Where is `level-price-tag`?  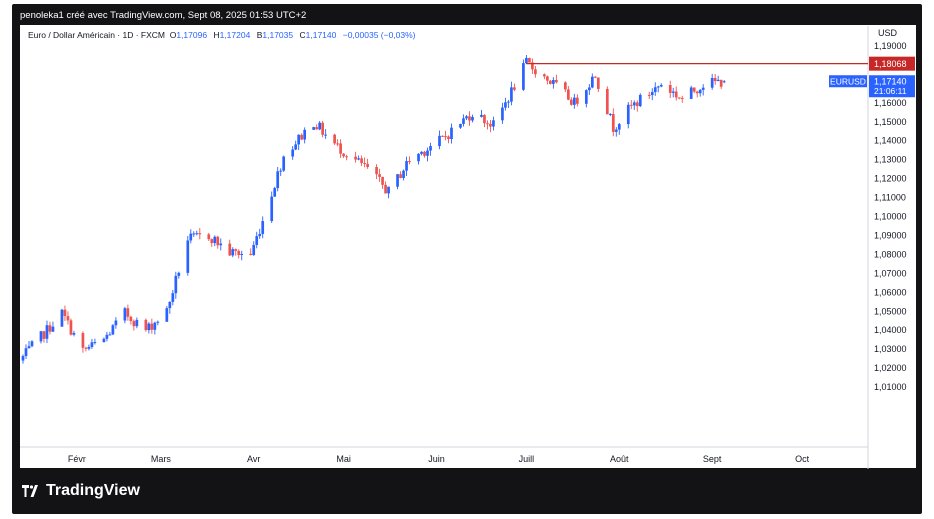 level-price-tag is located at coordinates (892, 63).